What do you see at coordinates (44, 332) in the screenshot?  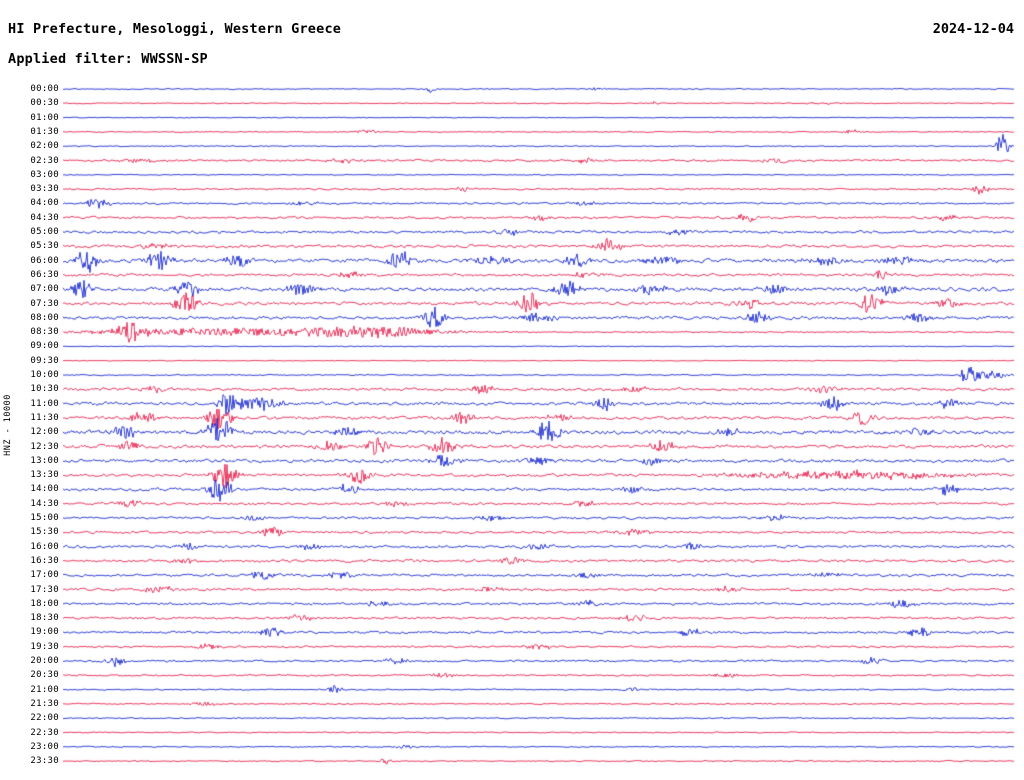 I see `time-label: 08:30` at bounding box center [44, 332].